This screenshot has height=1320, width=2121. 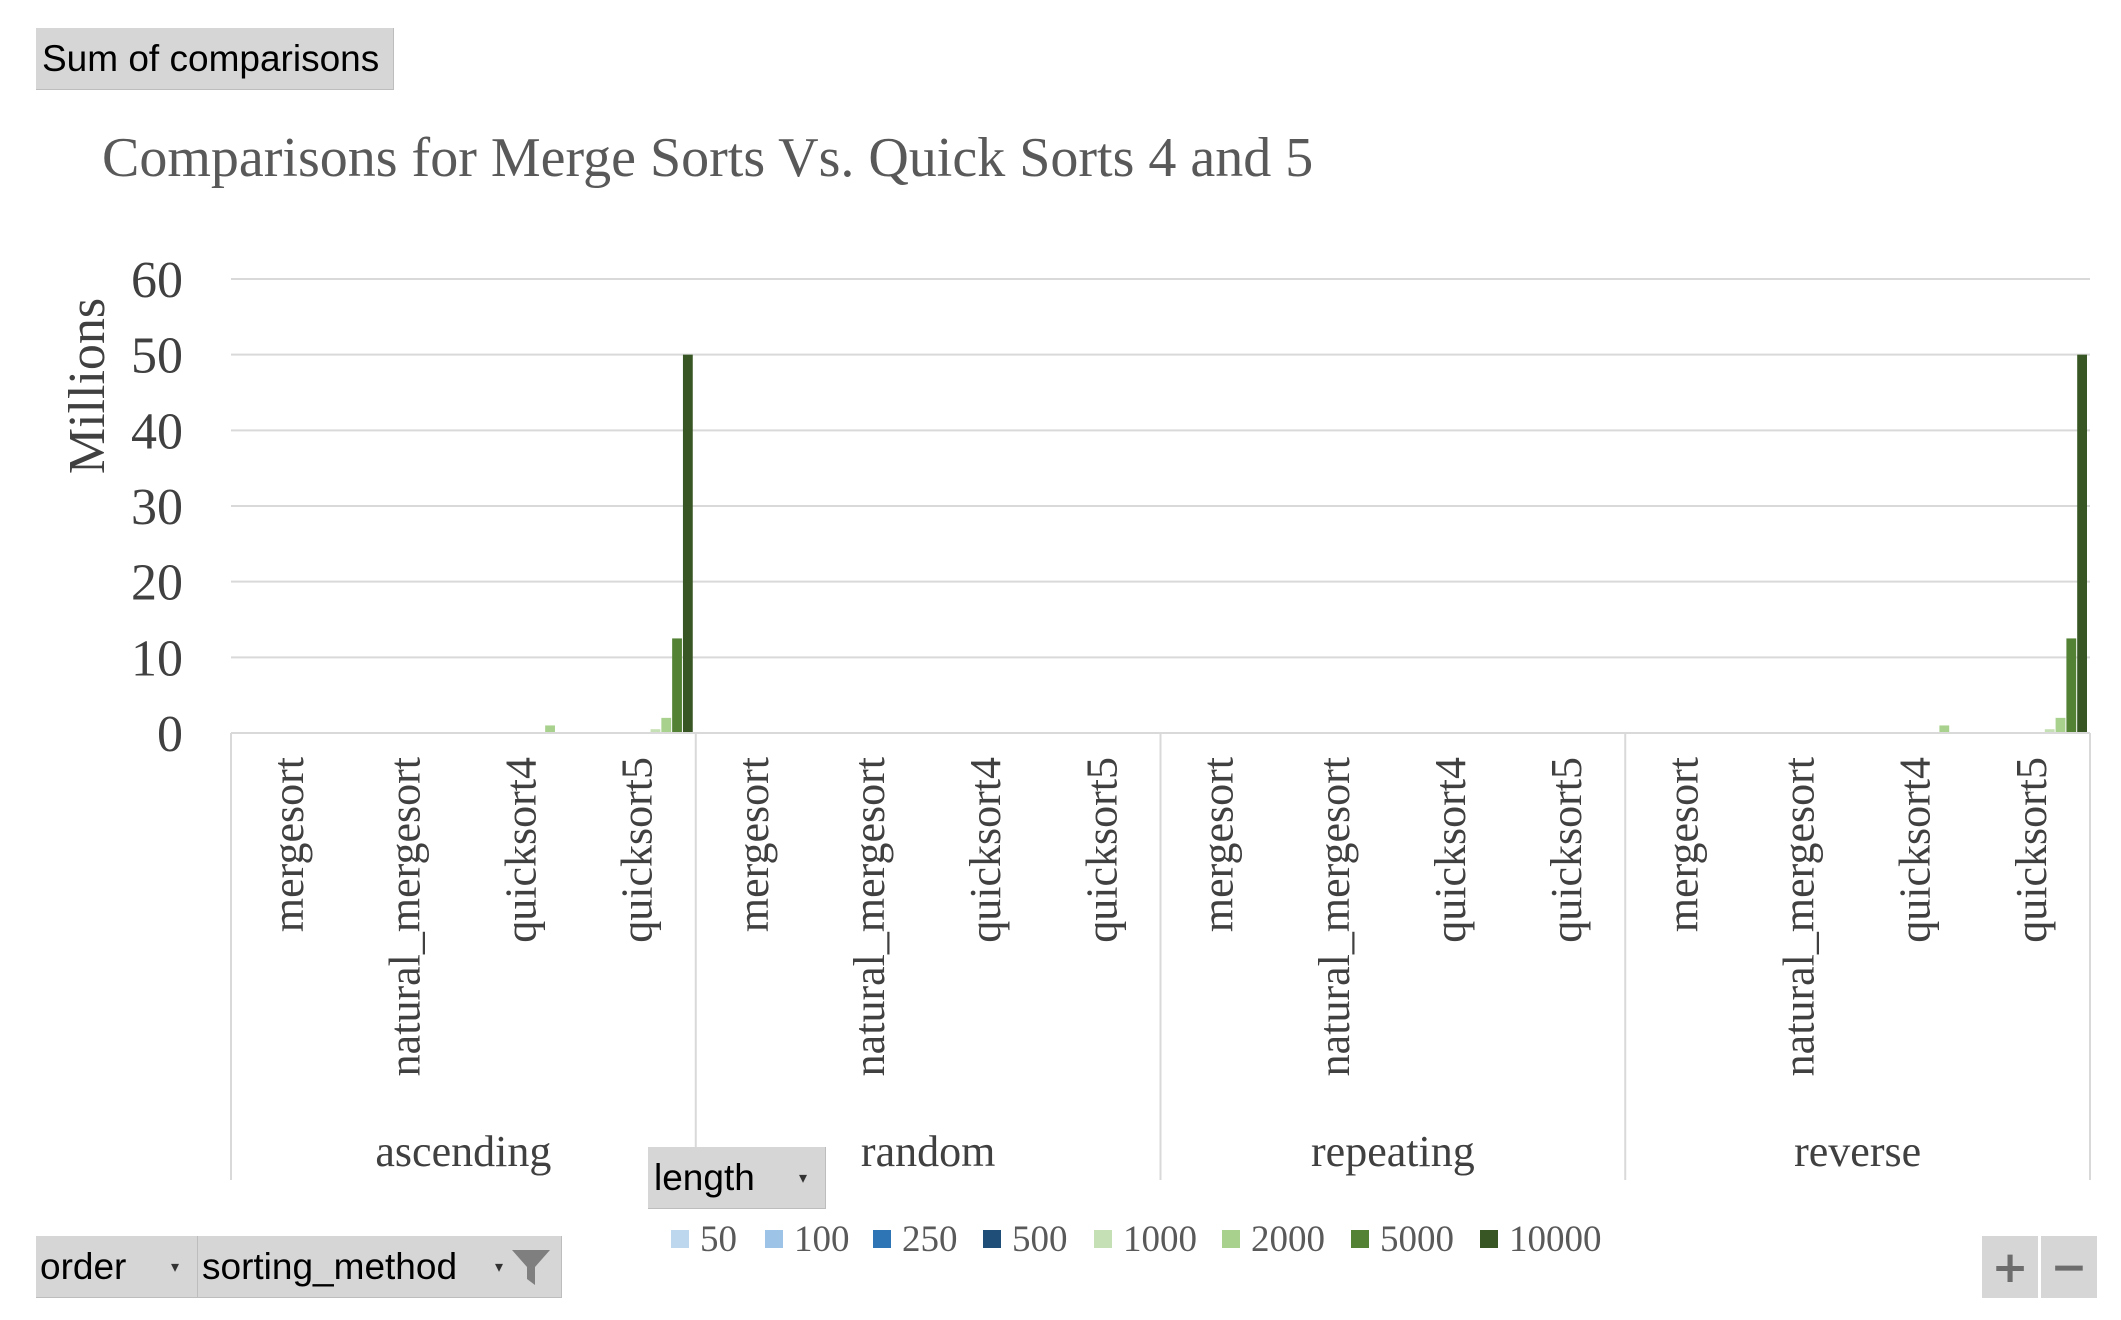 I want to click on y-tick-label: 30, so click(x=157, y=507).